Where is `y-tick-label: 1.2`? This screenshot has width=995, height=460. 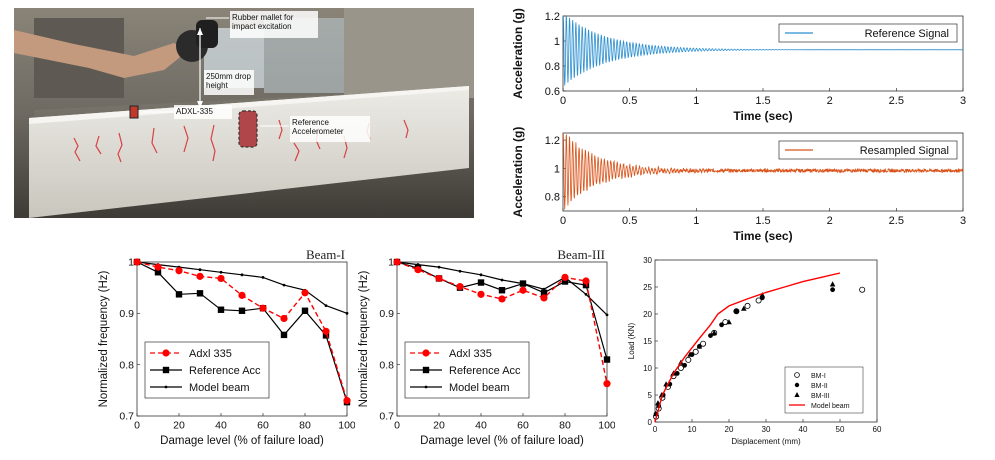
y-tick-label: 1.2 is located at coordinates (552, 17).